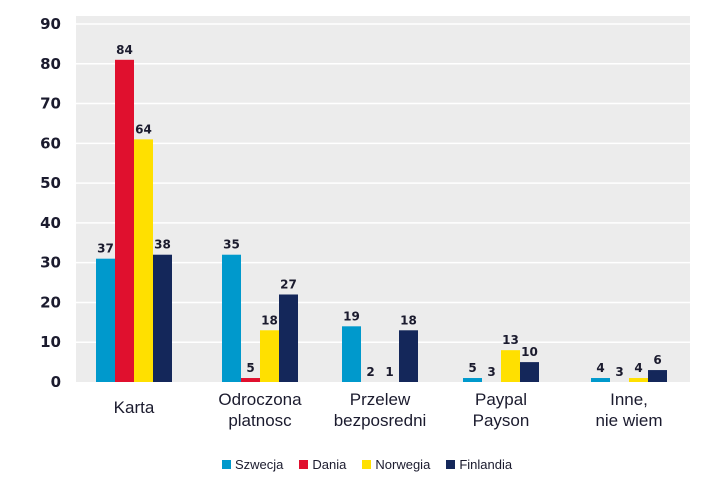 Image resolution: width=723 pixels, height=492 pixels. What do you see at coordinates (329, 464) in the screenshot?
I see `legend-label: Dania` at bounding box center [329, 464].